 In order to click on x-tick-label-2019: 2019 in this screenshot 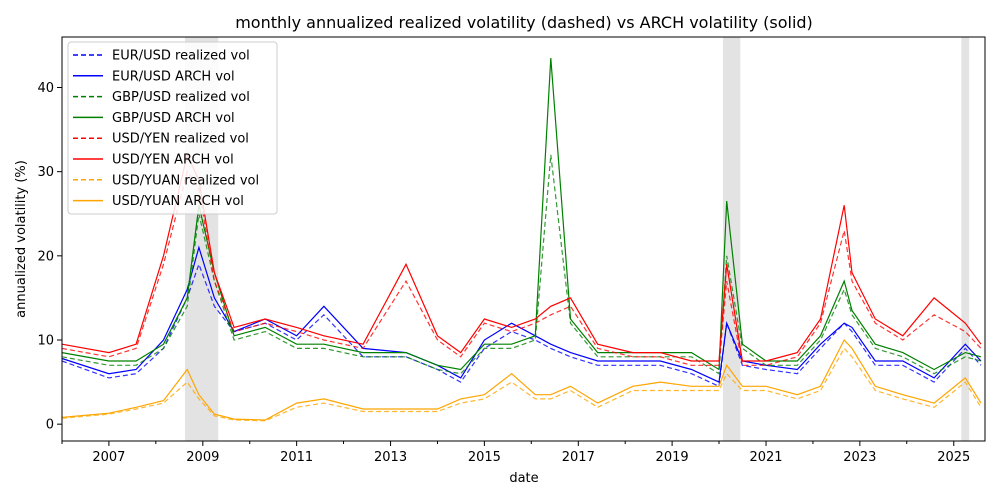, I will do `click(672, 457)`.